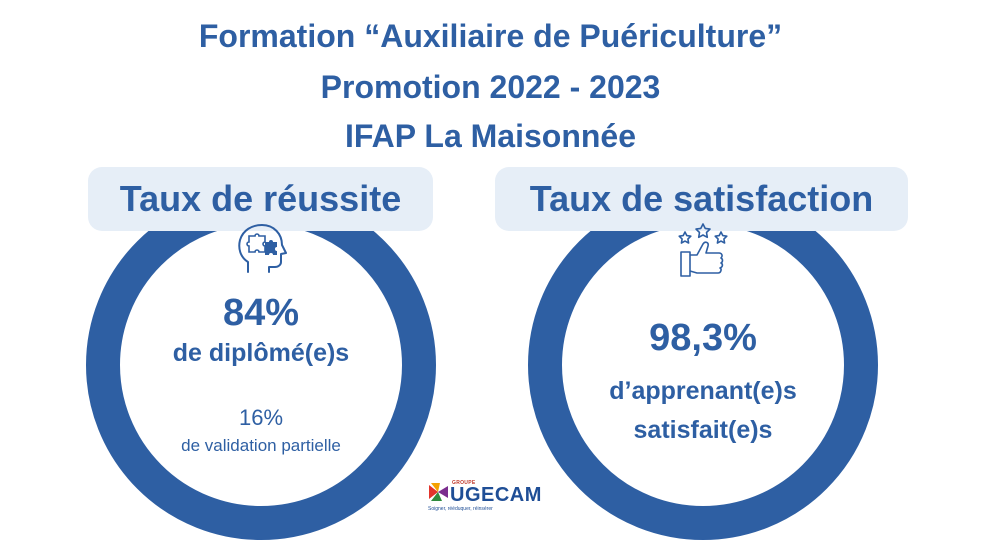  I want to click on title-institution: IFAP La Maisonnée, so click(490, 136).